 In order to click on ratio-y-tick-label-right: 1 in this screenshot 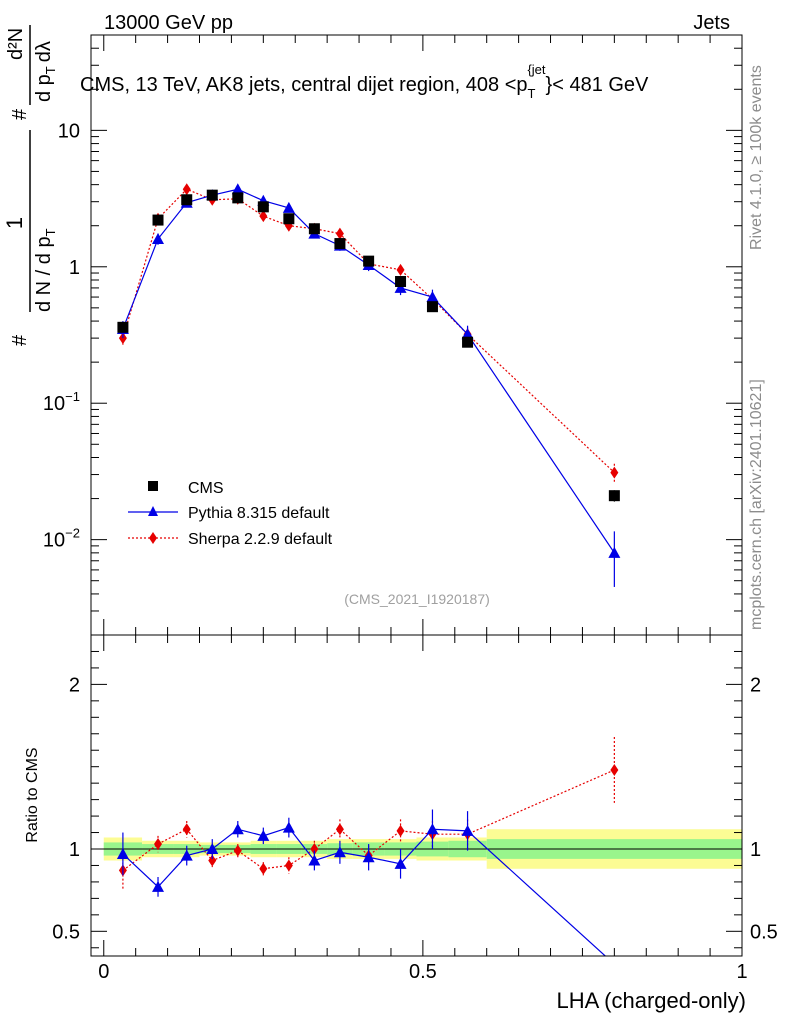, I will do `click(755, 850)`.